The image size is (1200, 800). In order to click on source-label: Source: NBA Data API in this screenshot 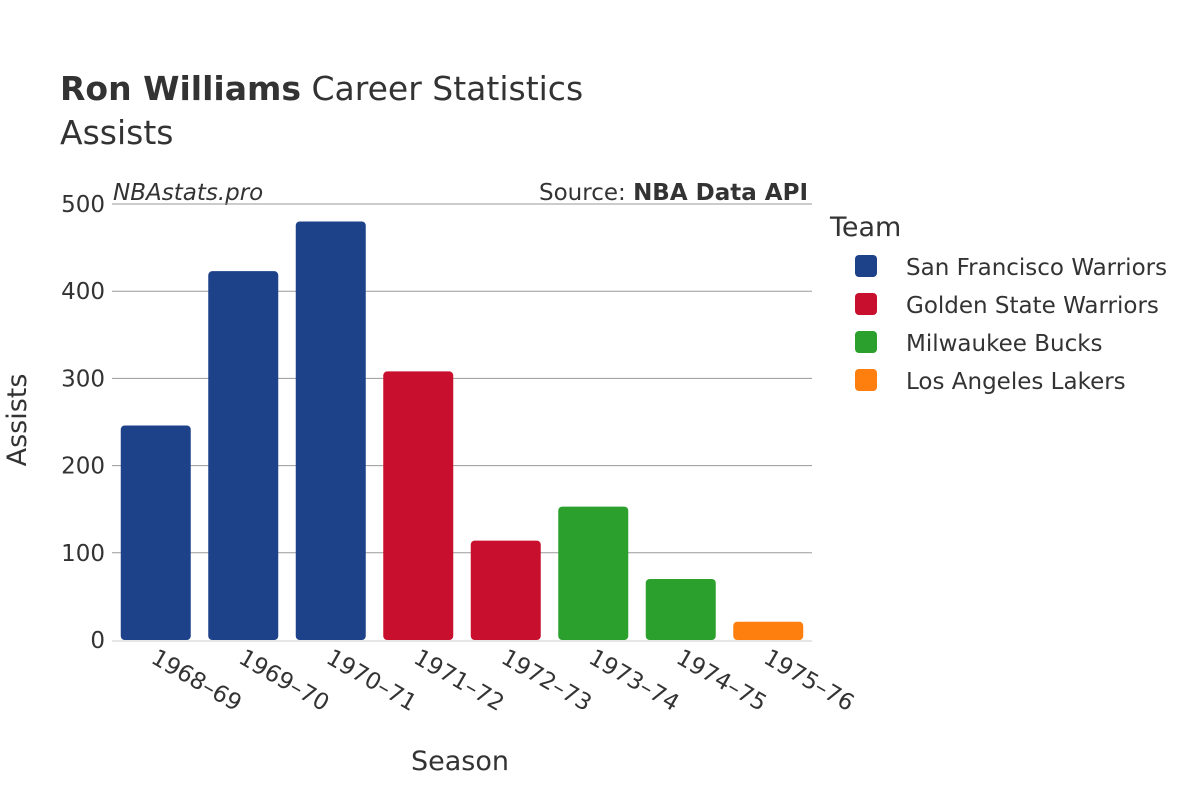, I will do `click(673, 193)`.